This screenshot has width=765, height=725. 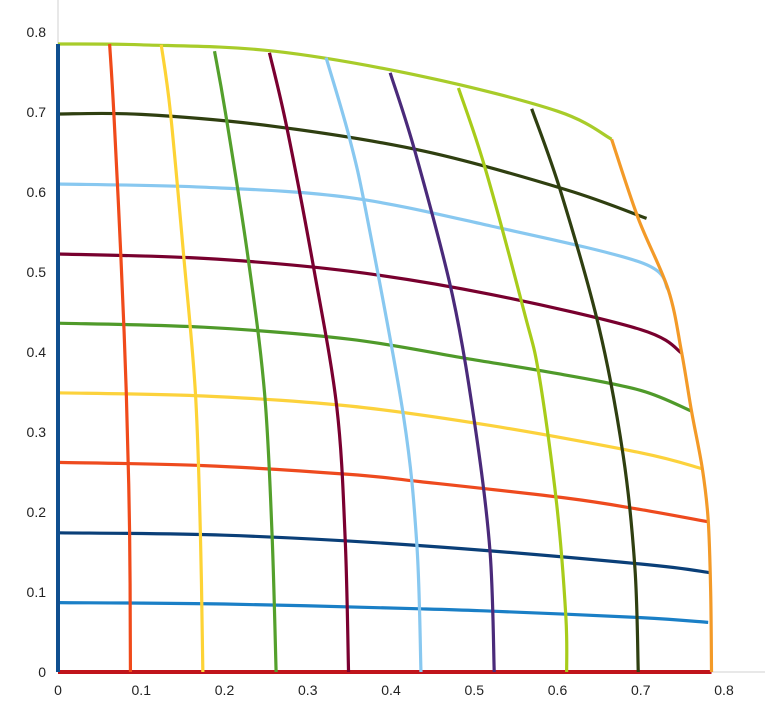 What do you see at coordinates (37, 192) in the screenshot?
I see `y-tick-label: 0.6` at bounding box center [37, 192].